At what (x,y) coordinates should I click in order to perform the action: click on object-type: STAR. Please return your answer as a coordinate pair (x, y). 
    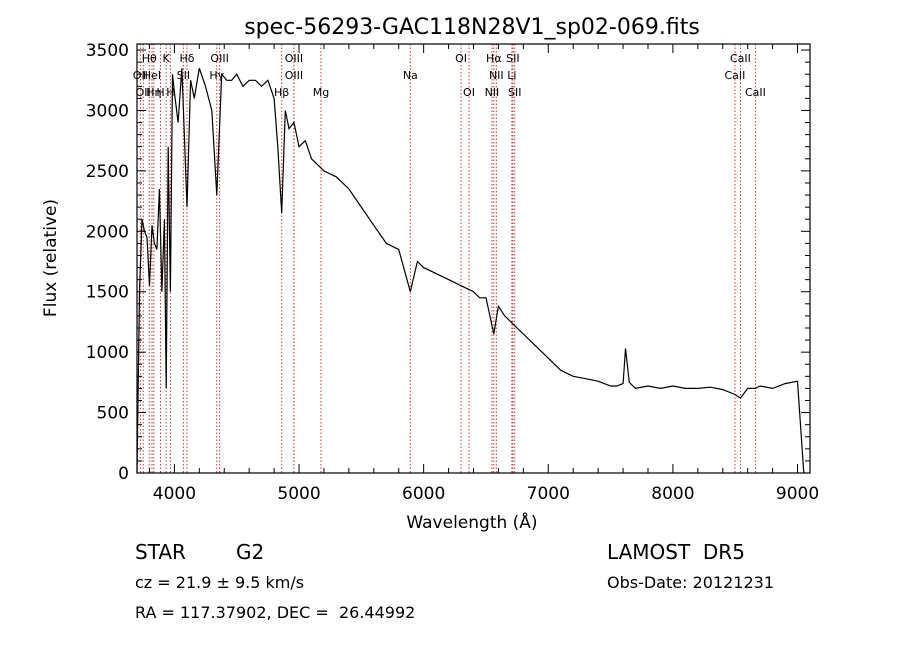
    Looking at the image, I should click on (160, 552).